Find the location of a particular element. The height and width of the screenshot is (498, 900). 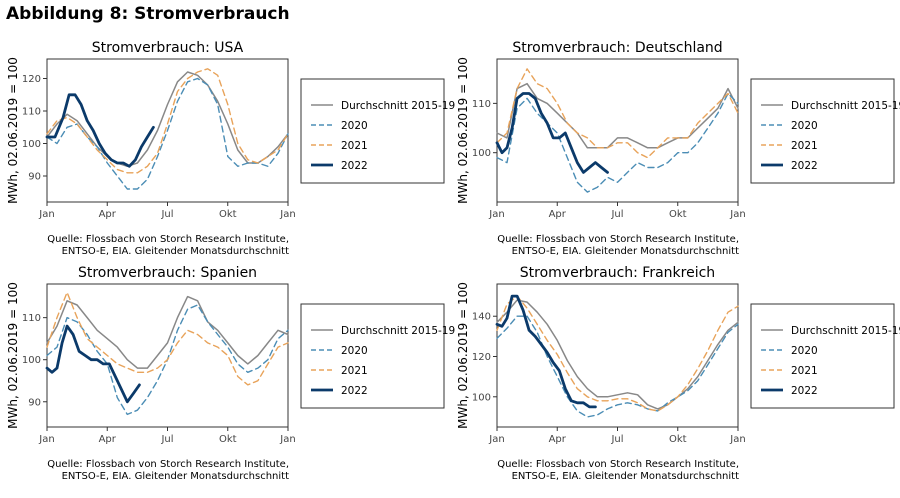

y-tick-label: 140 is located at coordinates (481, 317).